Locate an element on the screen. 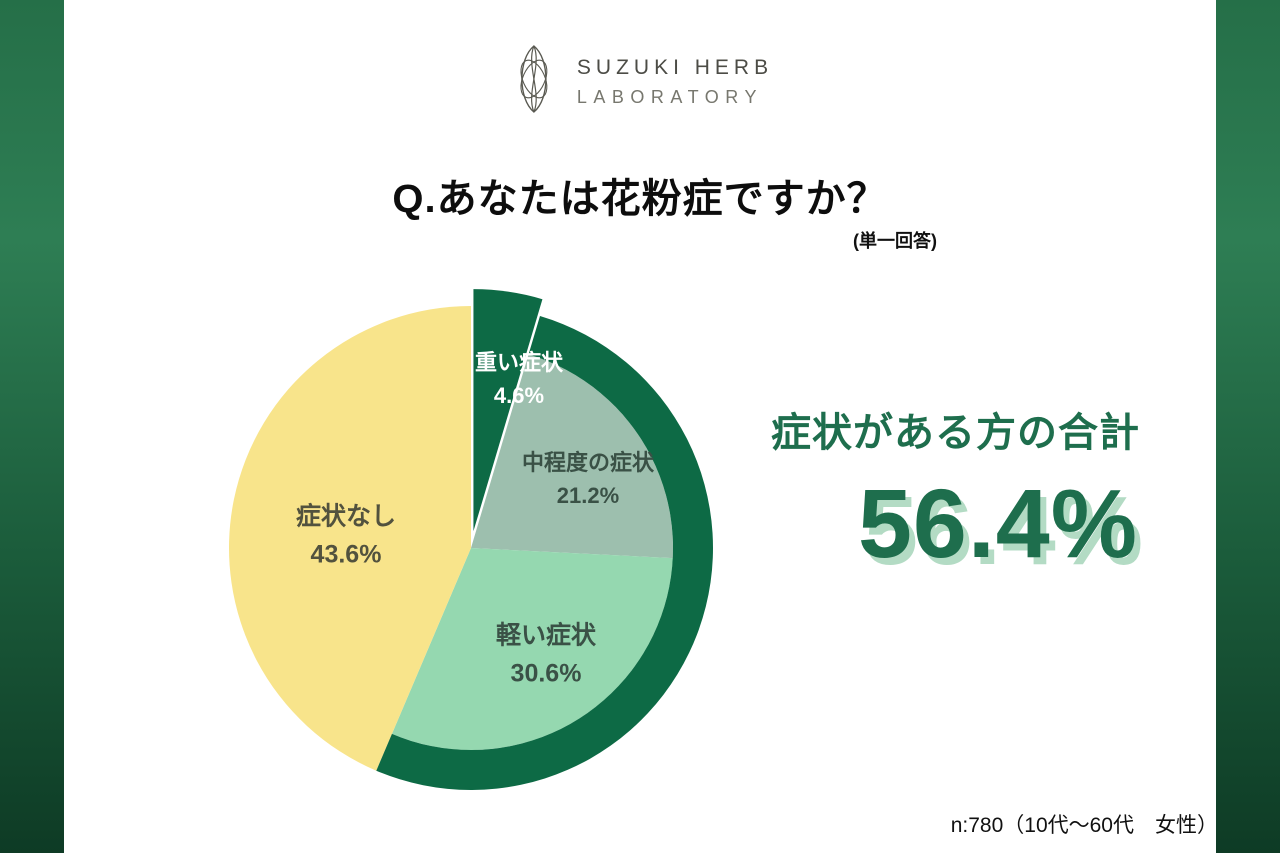  pie-label-moderate-value: 21.2% is located at coordinates (588, 495).